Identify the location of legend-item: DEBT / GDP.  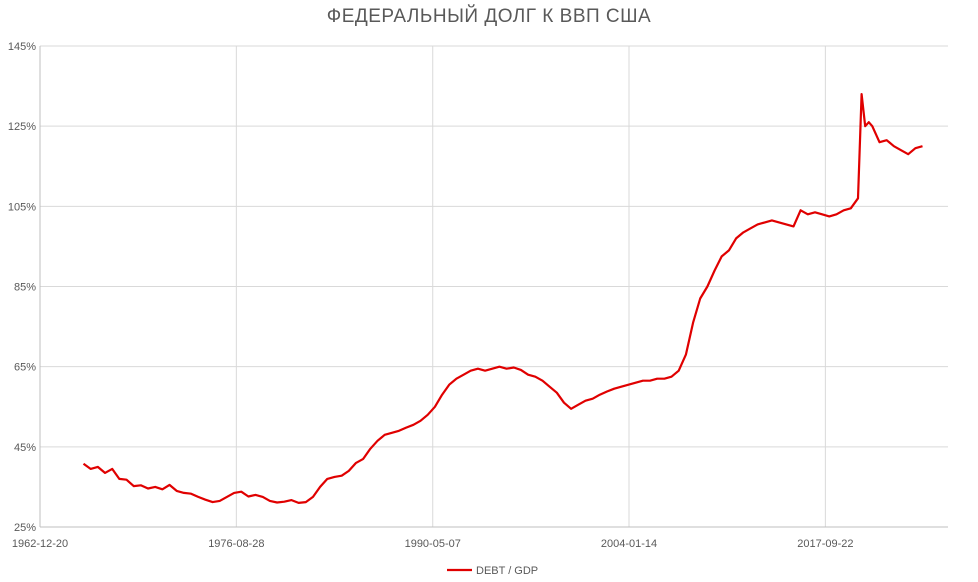
(492, 571).